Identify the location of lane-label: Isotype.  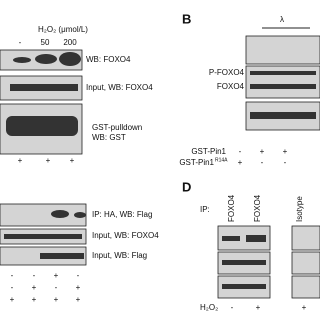
(299, 209).